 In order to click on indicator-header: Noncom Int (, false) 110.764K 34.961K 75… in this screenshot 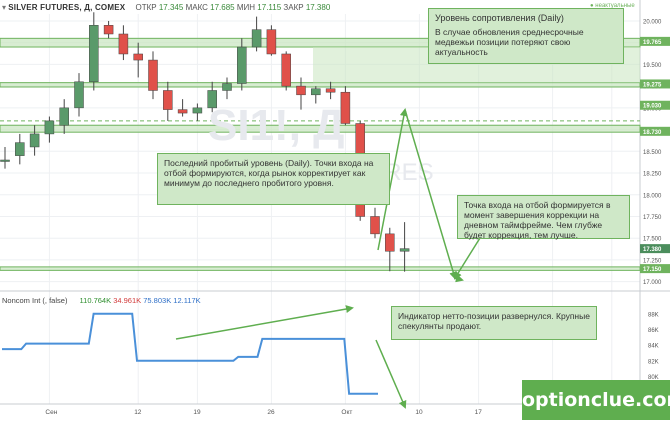, I will do `click(101, 300)`.